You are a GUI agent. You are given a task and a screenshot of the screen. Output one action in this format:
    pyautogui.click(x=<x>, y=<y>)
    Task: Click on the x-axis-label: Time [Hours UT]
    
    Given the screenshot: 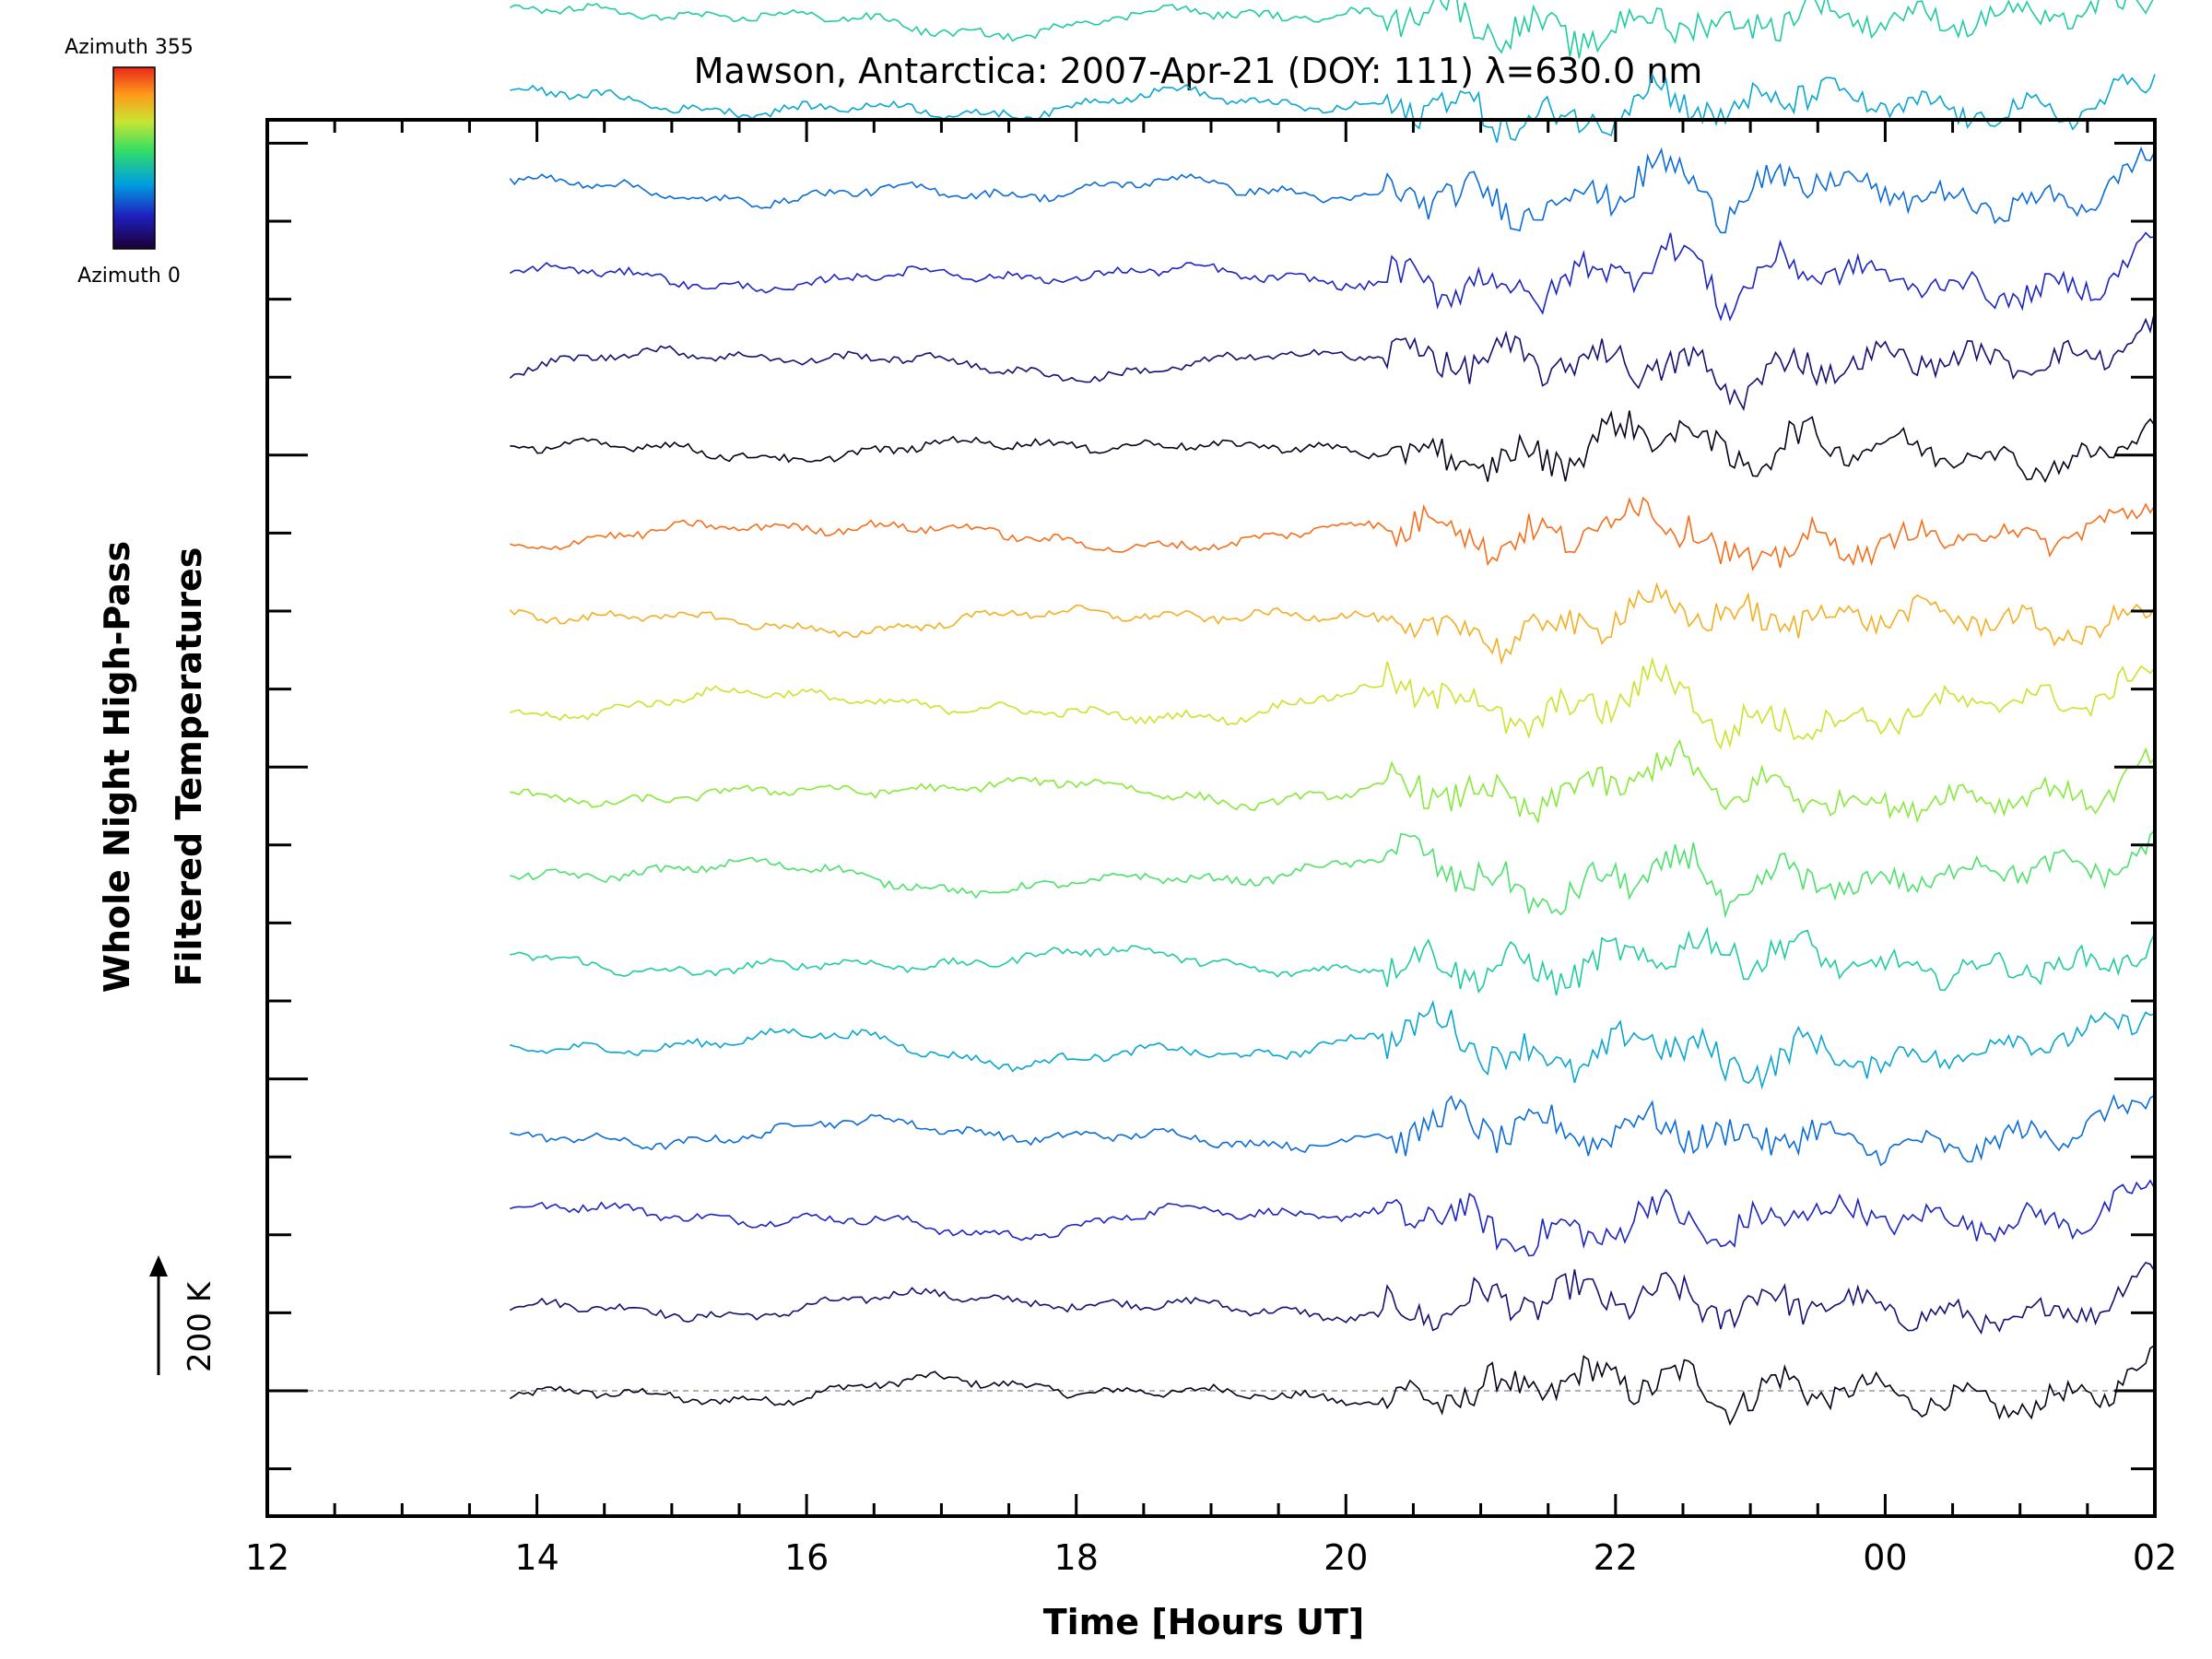 What is the action you would take?
    pyautogui.click(x=1204, y=1622)
    